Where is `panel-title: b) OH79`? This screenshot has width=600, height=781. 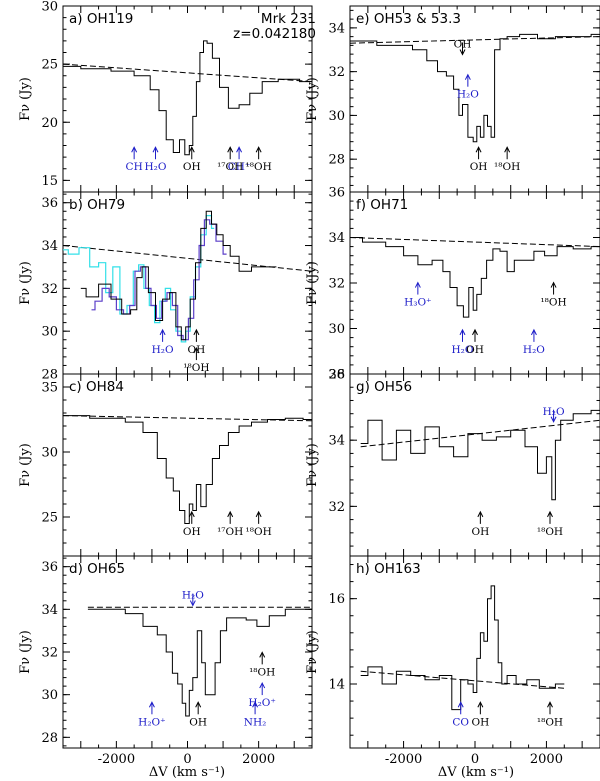
panel-title: b) OH79 is located at coordinates (97, 205).